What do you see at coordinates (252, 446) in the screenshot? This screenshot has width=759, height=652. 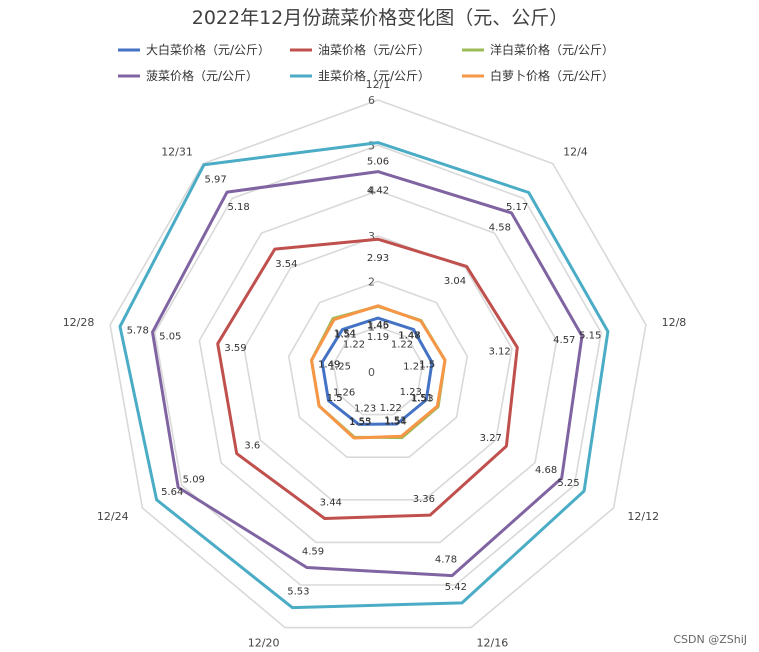 I see `data-label: 3.6` at bounding box center [252, 446].